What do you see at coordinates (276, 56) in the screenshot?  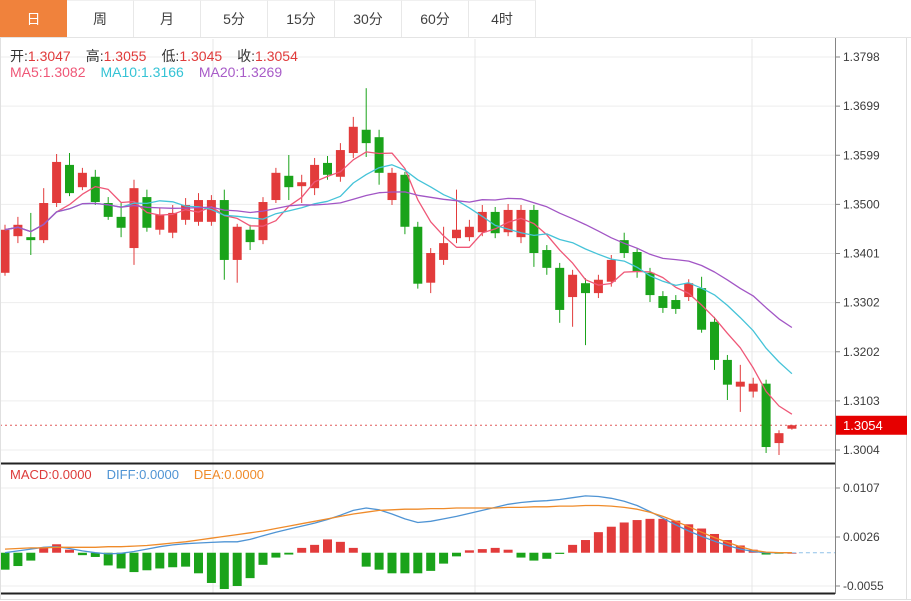 I see `close-value: 1.3054` at bounding box center [276, 56].